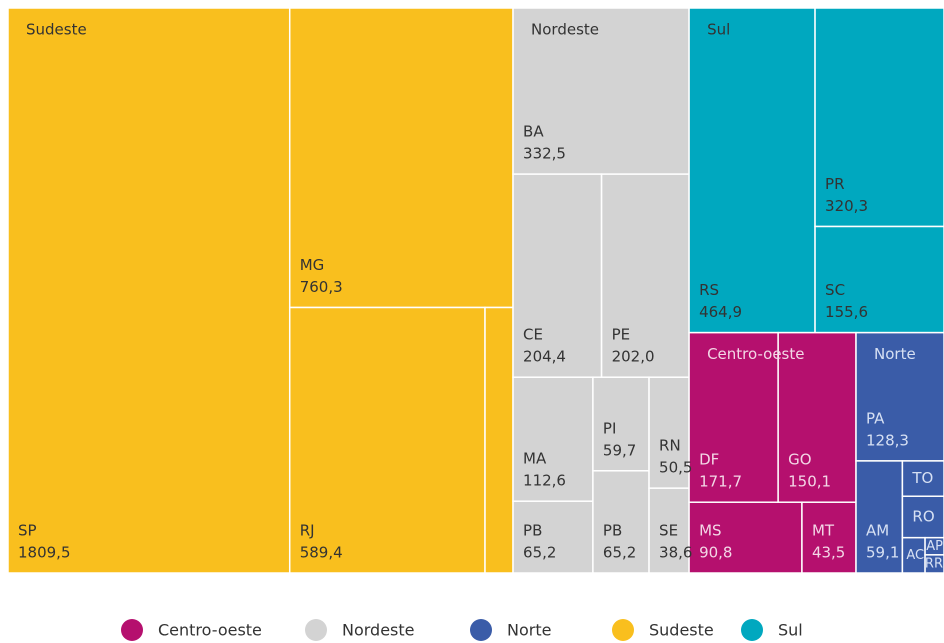 Image resolution: width=944 pixels, height=643 pixels. I want to click on cell-value: 155,6, so click(846, 312).